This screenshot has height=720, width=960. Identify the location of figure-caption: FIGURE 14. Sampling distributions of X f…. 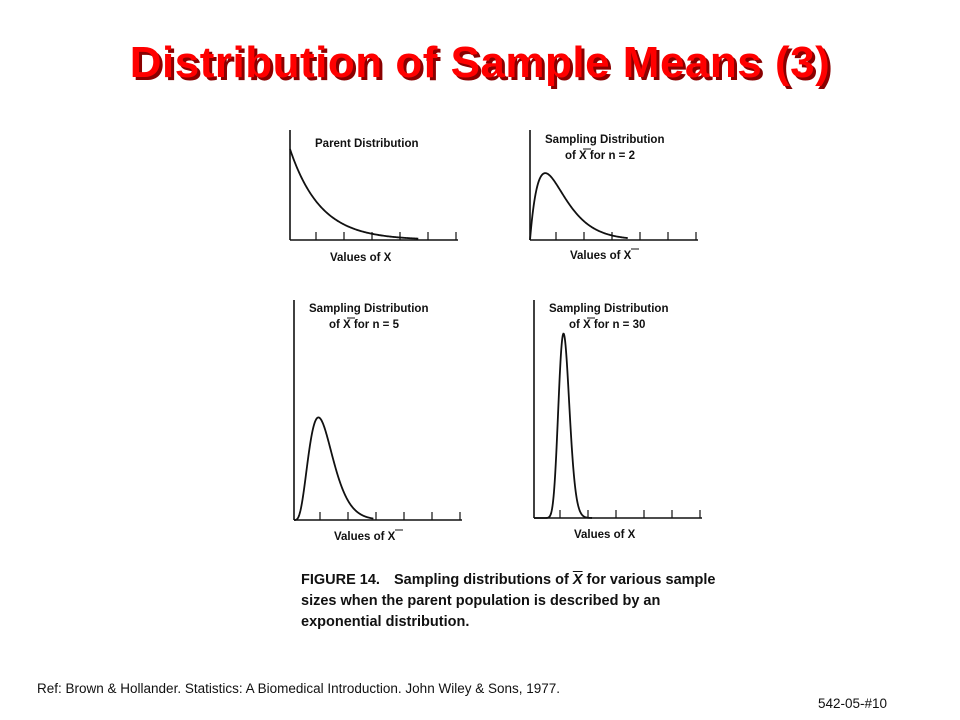
(511, 601).